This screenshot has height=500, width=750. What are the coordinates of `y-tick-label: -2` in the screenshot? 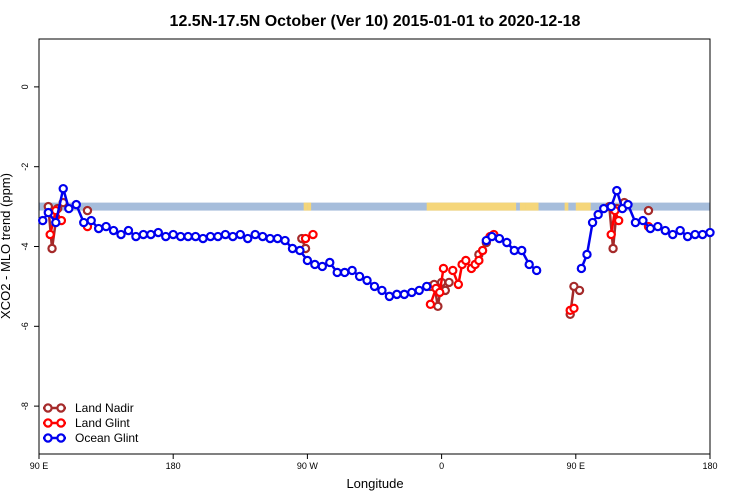 It's located at (25, 167).